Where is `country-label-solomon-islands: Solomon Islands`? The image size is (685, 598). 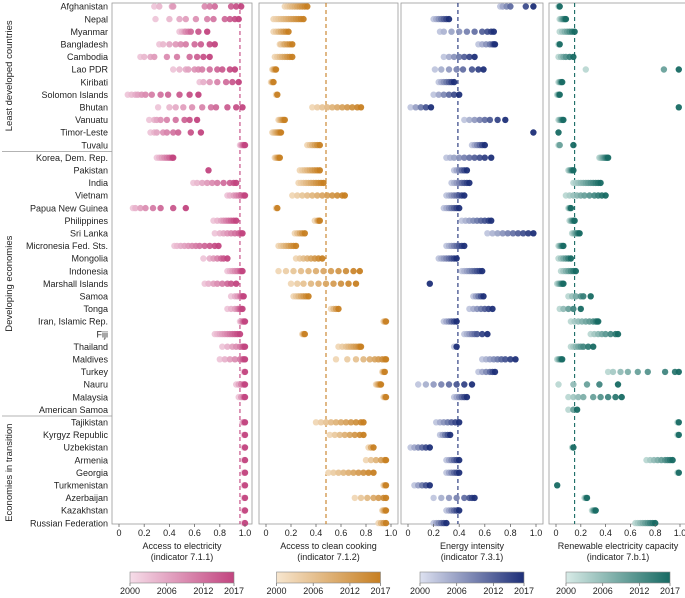
country-label-solomon-islands: Solomon Islands is located at coordinates (74, 95).